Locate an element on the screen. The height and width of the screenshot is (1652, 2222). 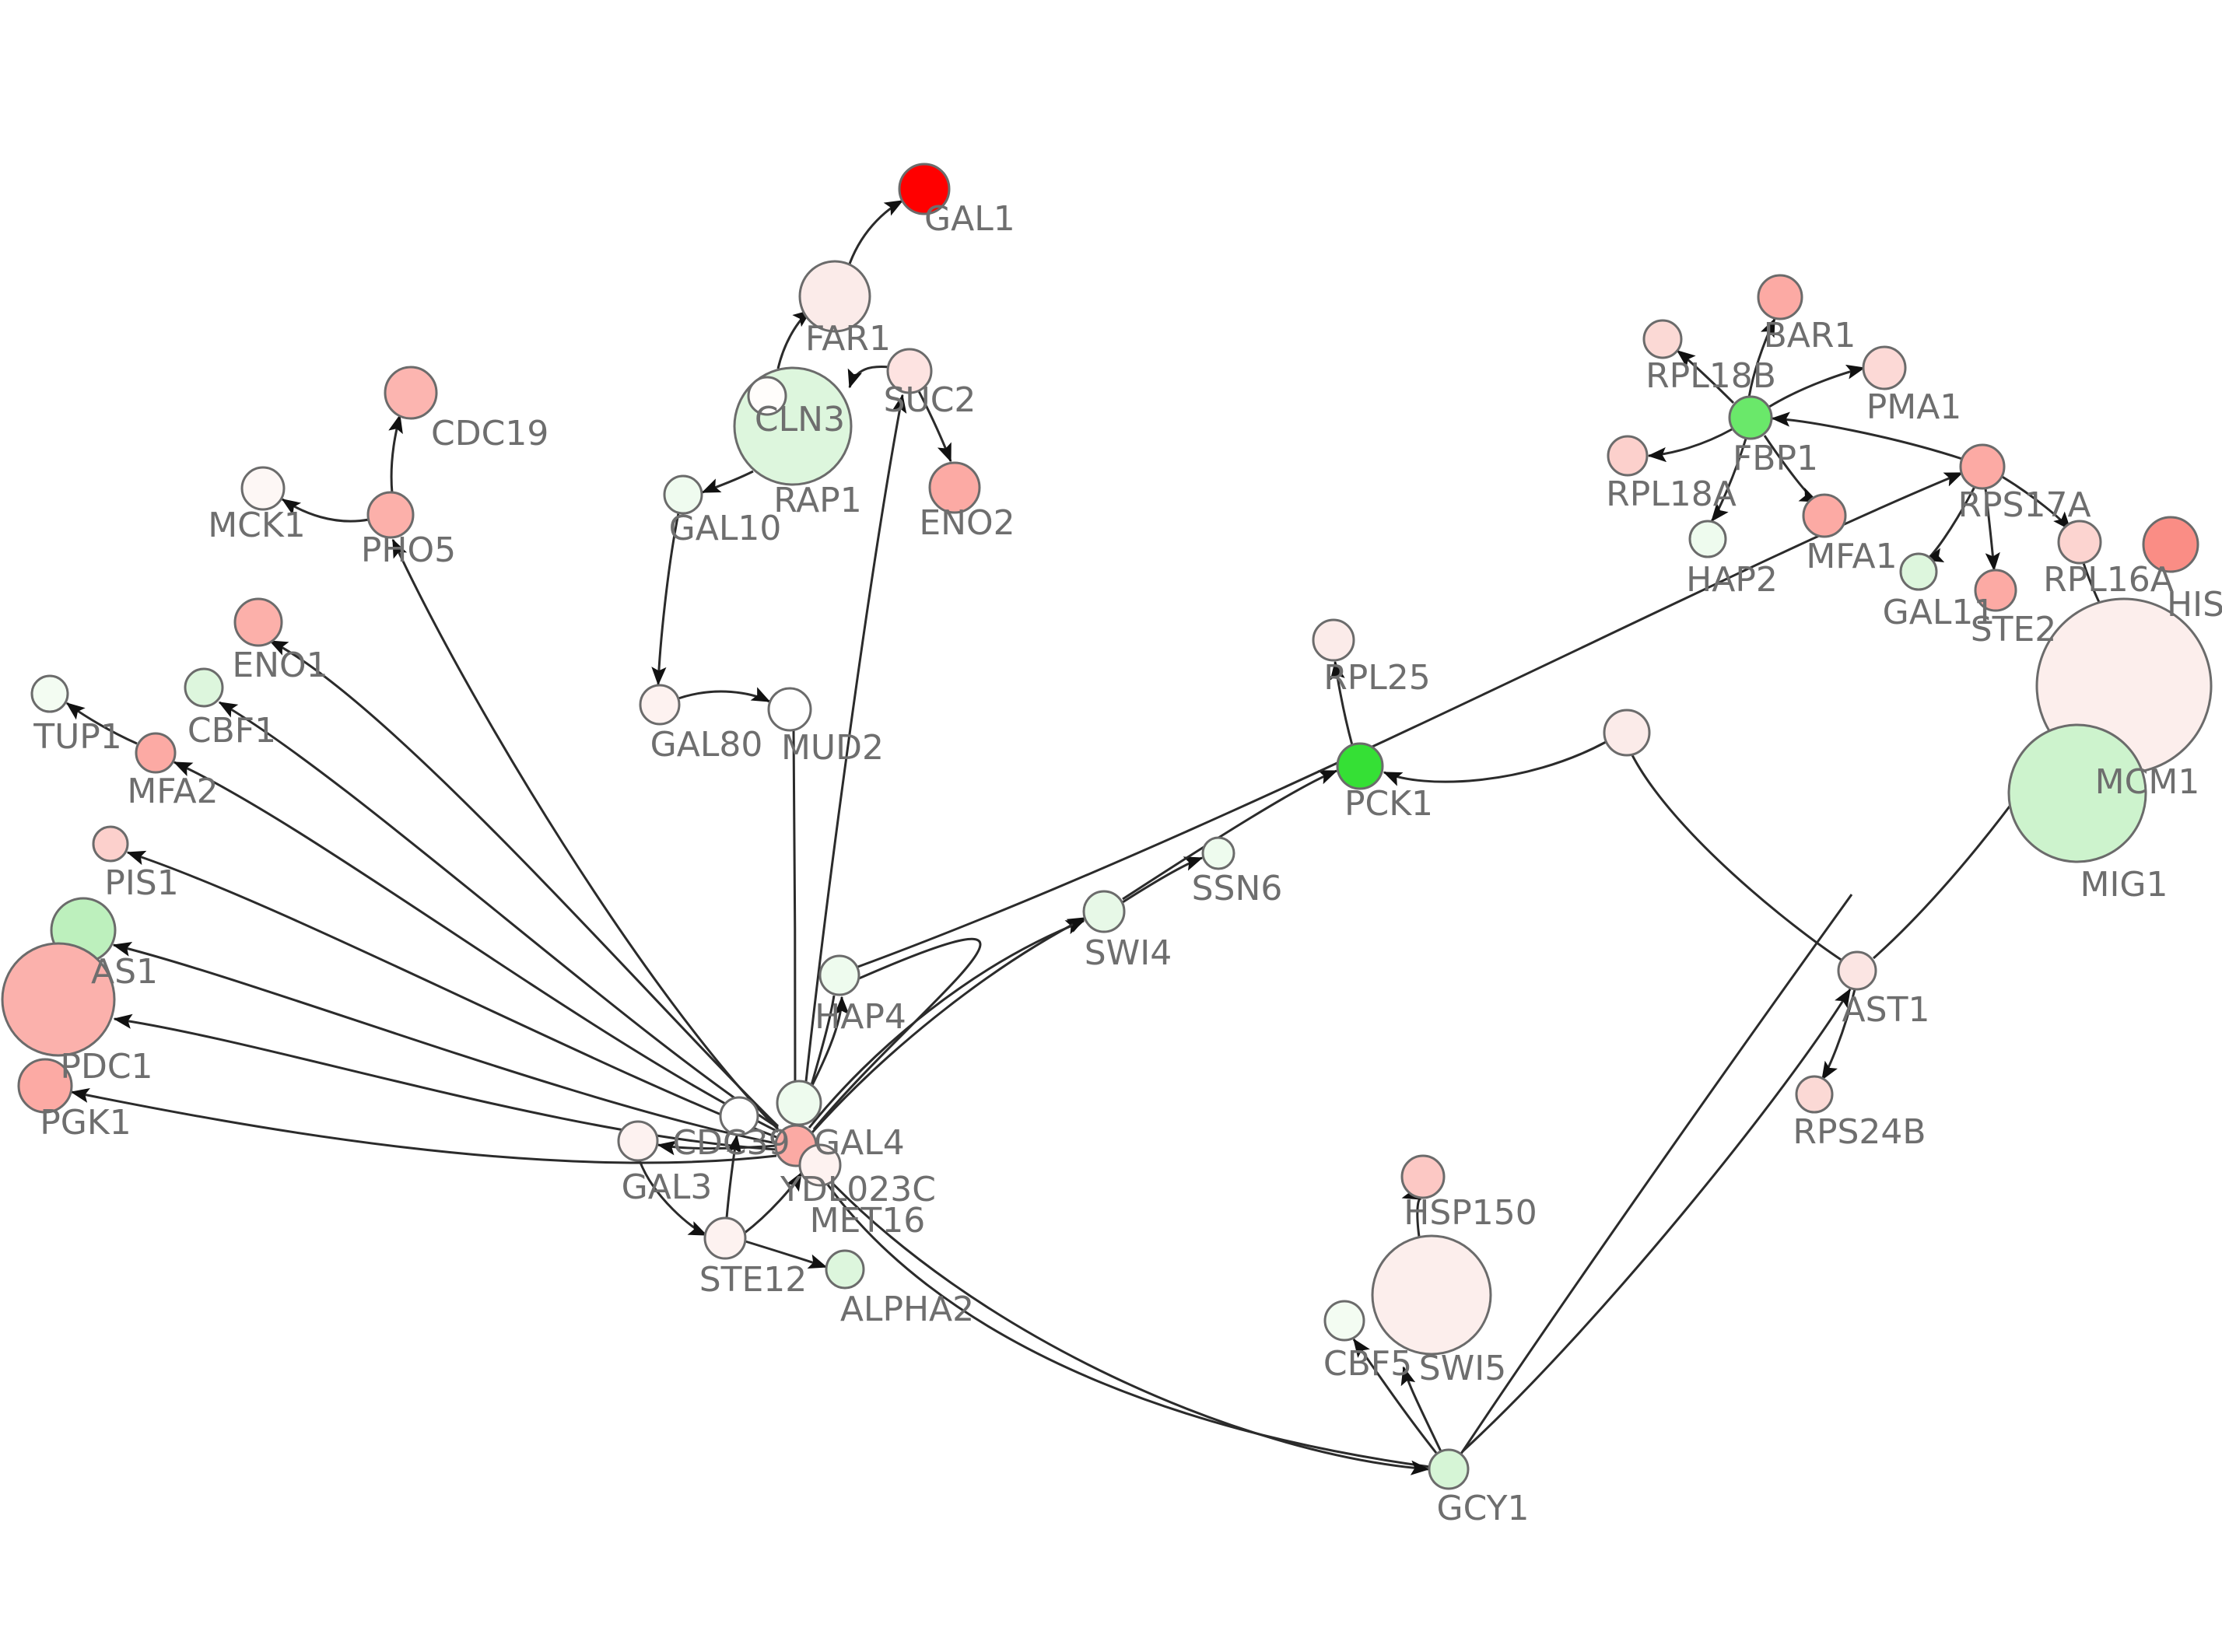
node-label-rps17a: RPS17A is located at coordinates (2024, 505).